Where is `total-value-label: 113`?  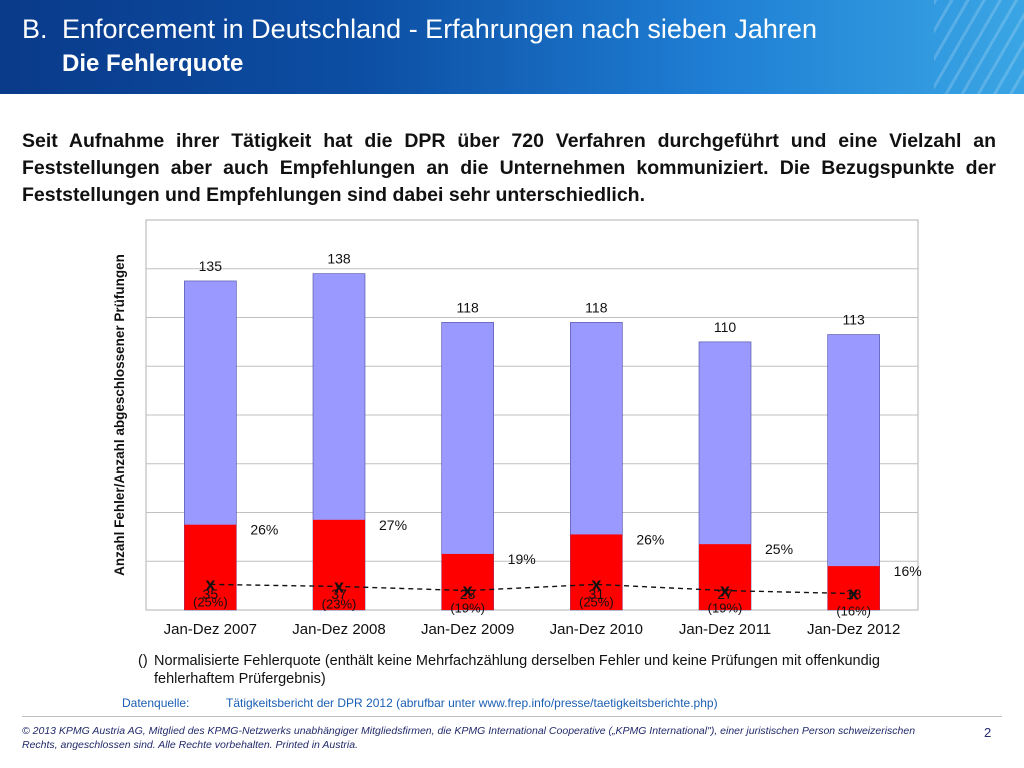 total-value-label: 113 is located at coordinates (854, 320).